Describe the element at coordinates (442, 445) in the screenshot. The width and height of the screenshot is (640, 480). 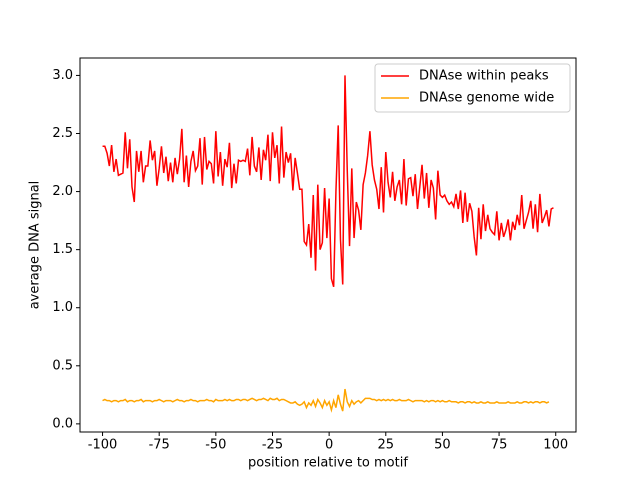
I see `x-tick-label: 50` at that location.